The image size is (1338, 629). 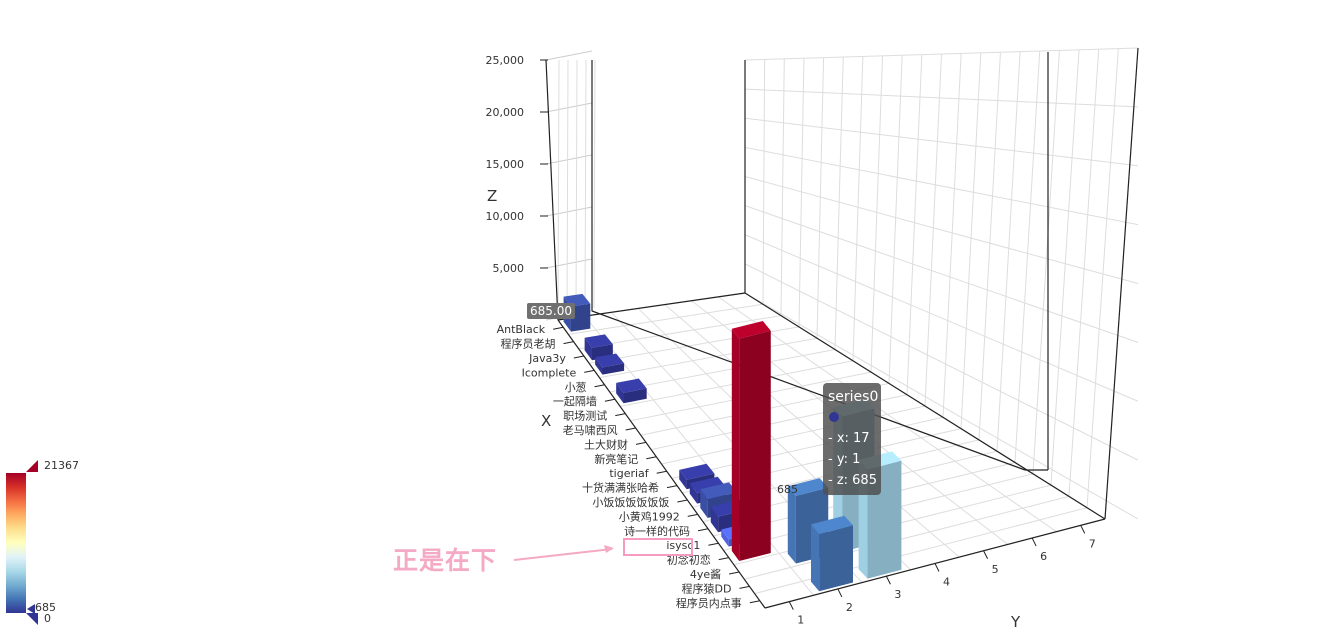 What do you see at coordinates (445, 560) in the screenshot?
I see `annotation-text: 正是在下` at bounding box center [445, 560].